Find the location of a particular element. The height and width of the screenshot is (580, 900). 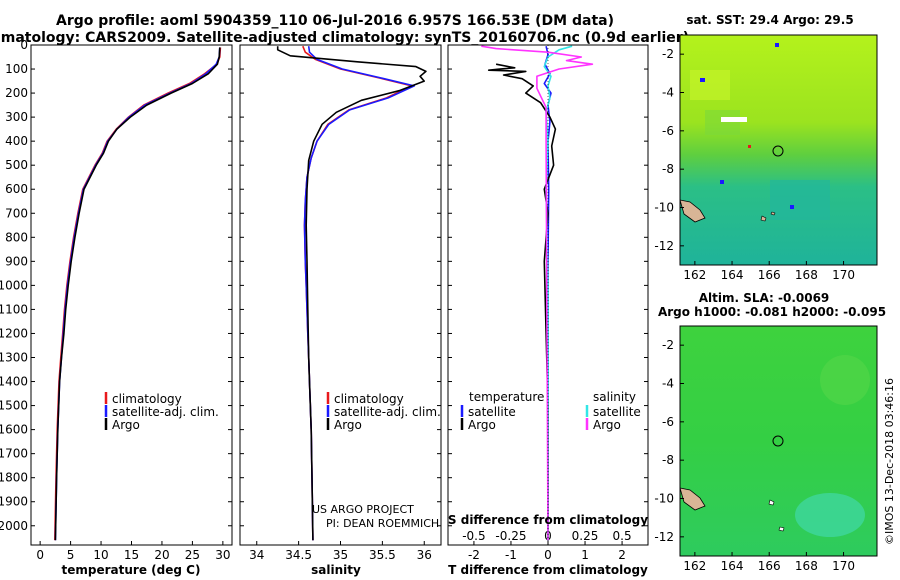

lon-tick-label: 168 is located at coordinates (806, 566).